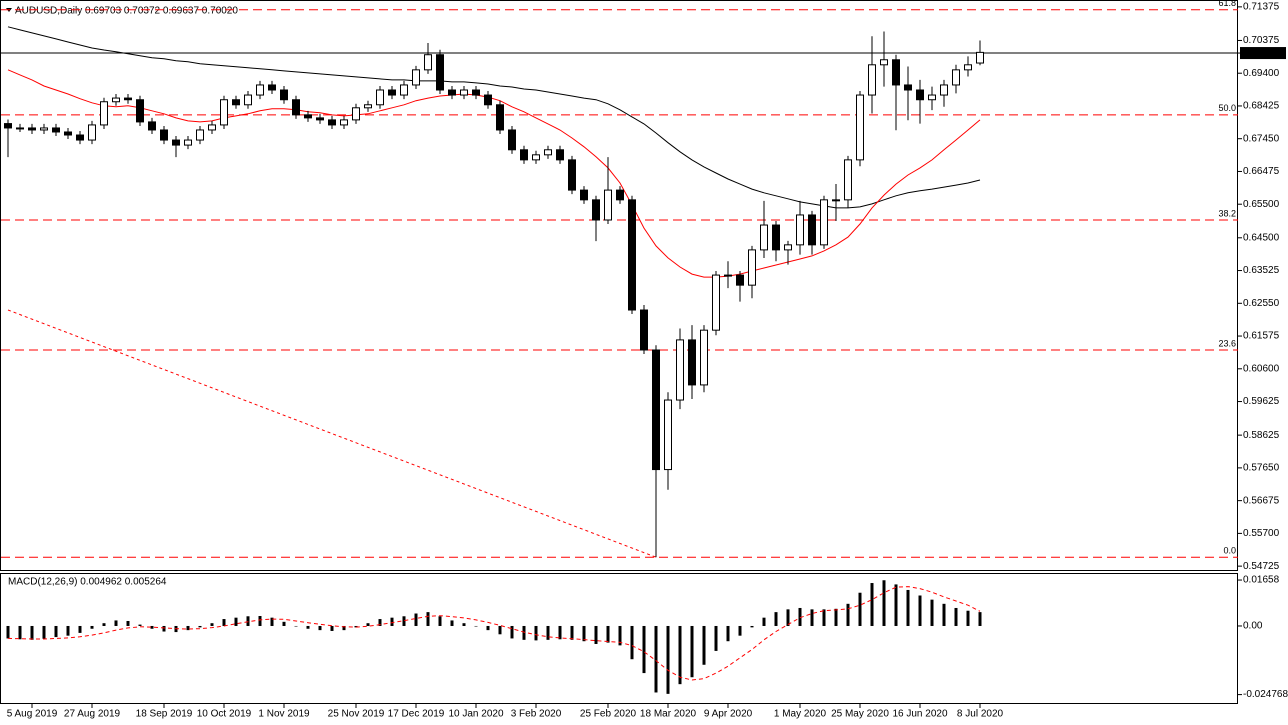 The width and height of the screenshot is (1288, 725). I want to click on y-tick-label: 0.71375, so click(1261, 7).